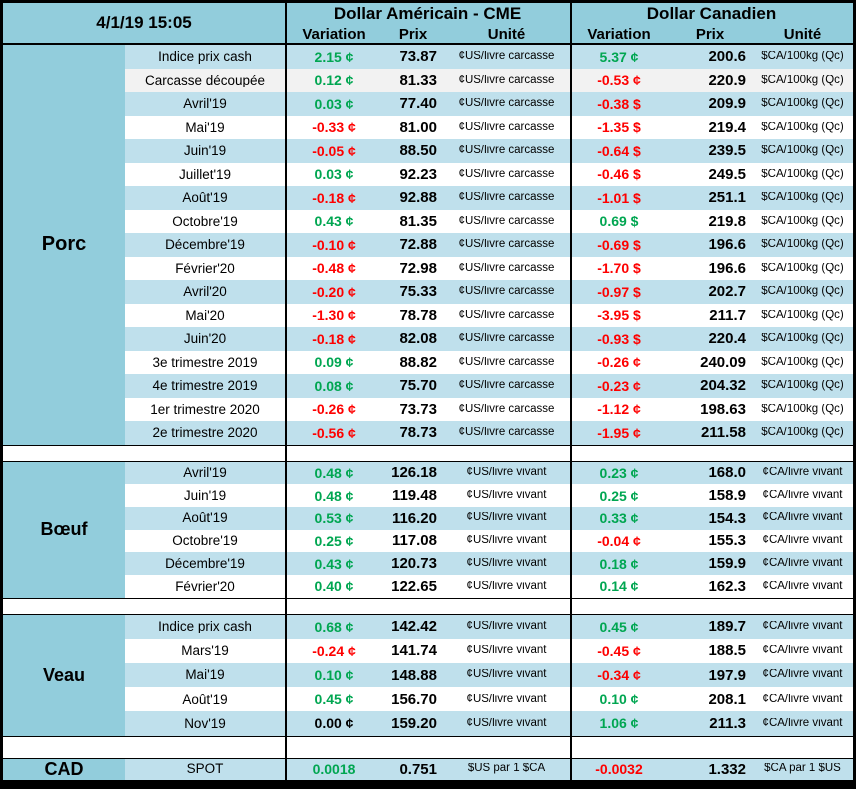  Describe the element at coordinates (205, 769) in the screenshot. I see `row-label: SPOT` at that location.